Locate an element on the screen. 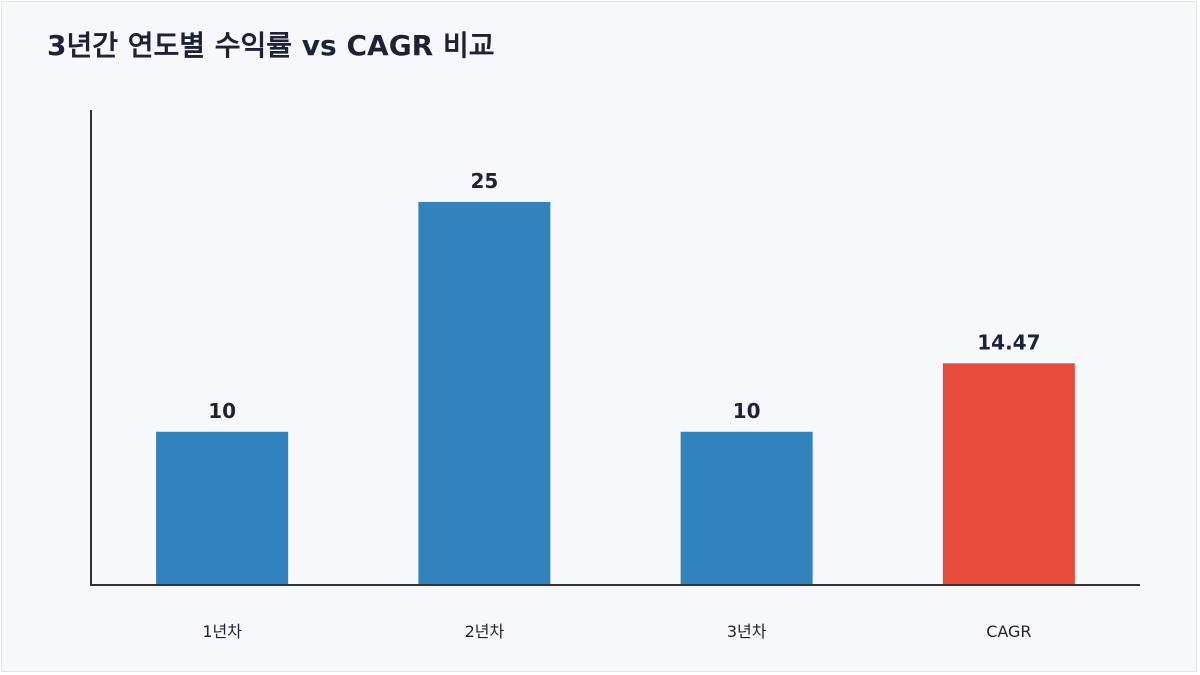 This screenshot has height=675, width=1200. x-tick-label-1: 1년차 is located at coordinates (222, 631).